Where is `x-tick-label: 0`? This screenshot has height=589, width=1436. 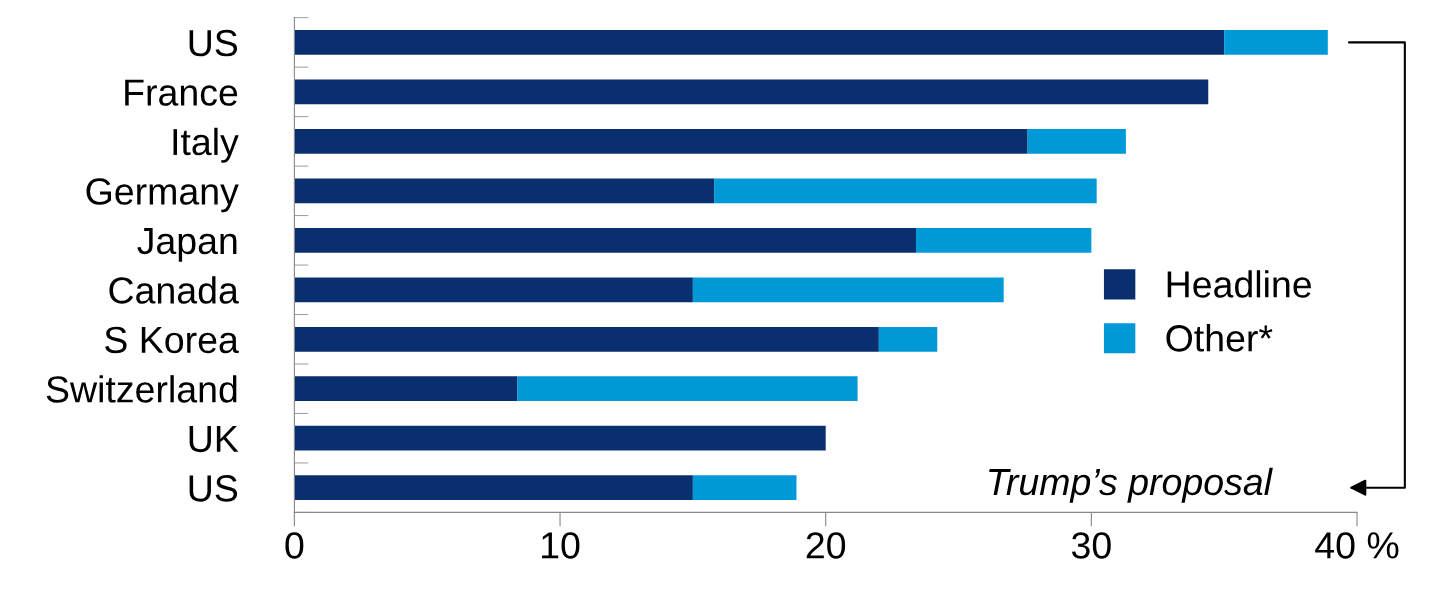 x-tick-label: 0 is located at coordinates (294, 545).